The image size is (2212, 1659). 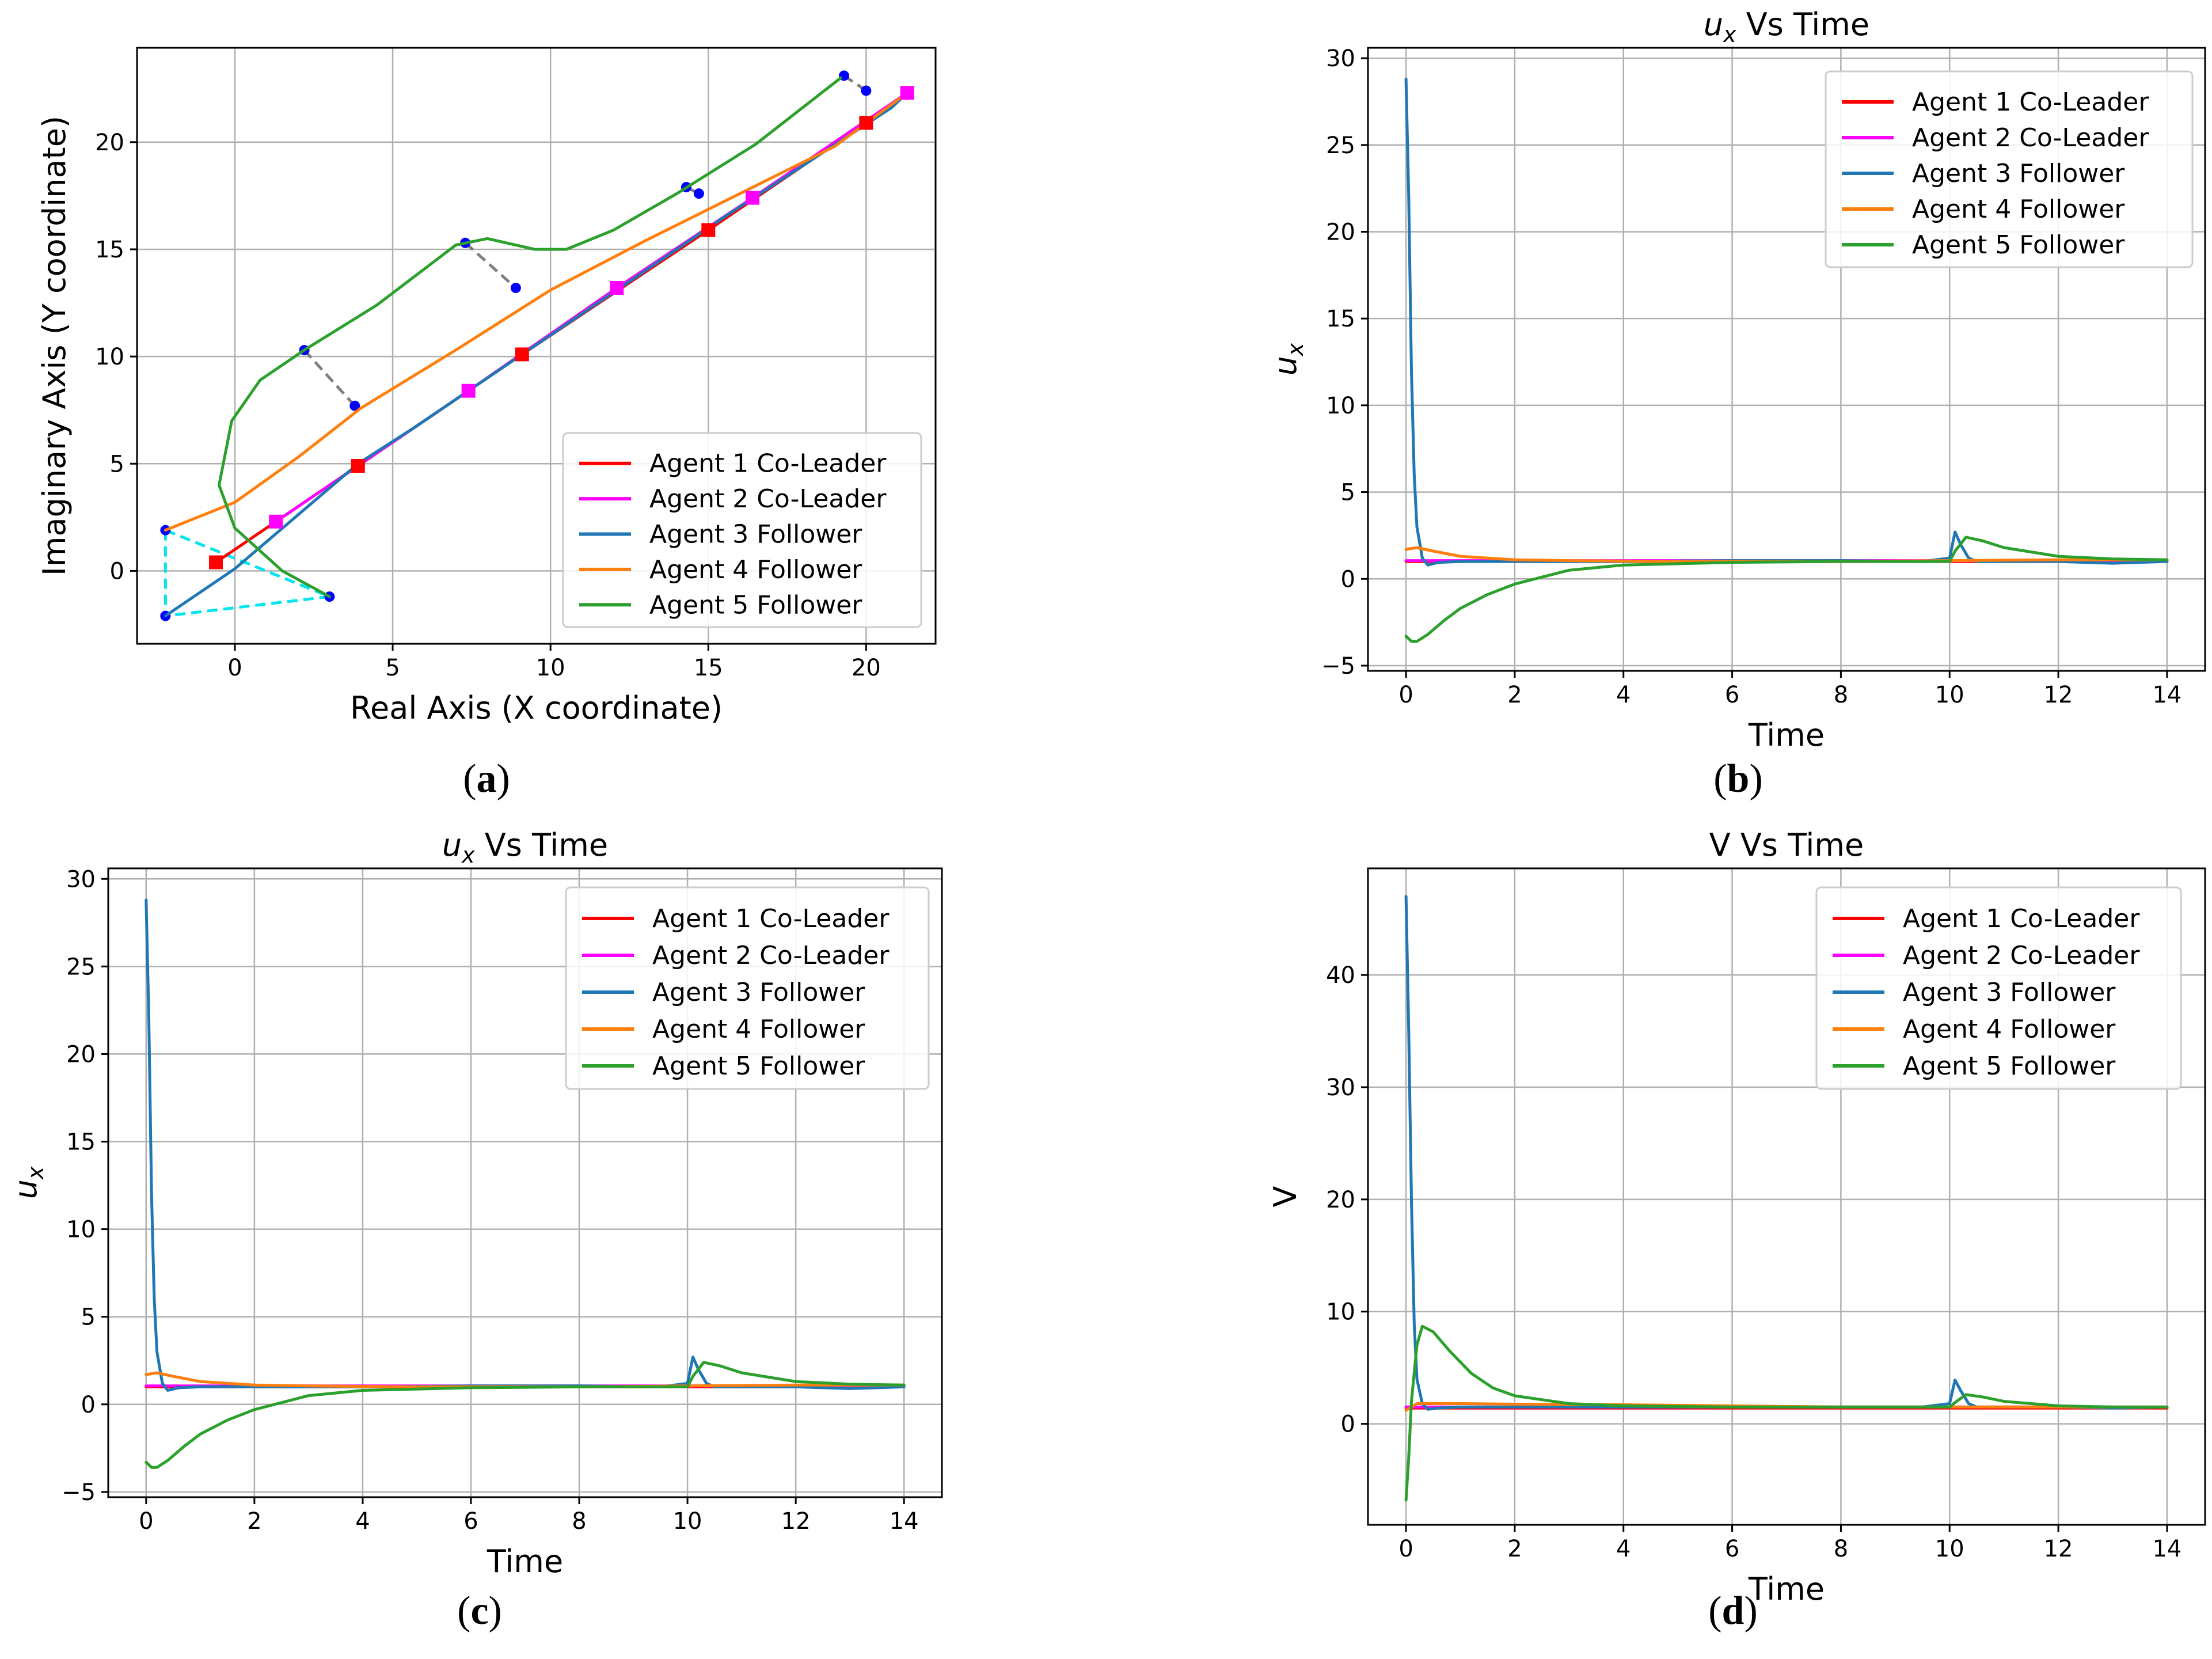 What do you see at coordinates (1285, 365) in the screenshot?
I see `y-label-symbol: u` at bounding box center [1285, 365].